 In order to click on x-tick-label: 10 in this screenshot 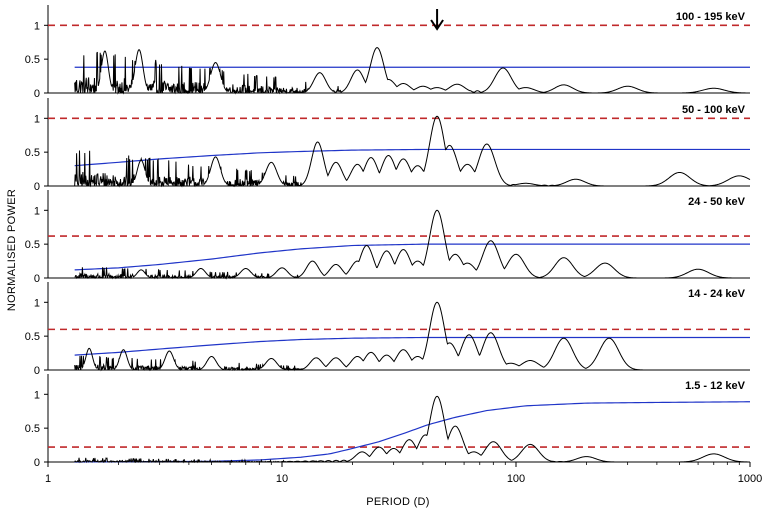, I will do `click(282, 479)`.